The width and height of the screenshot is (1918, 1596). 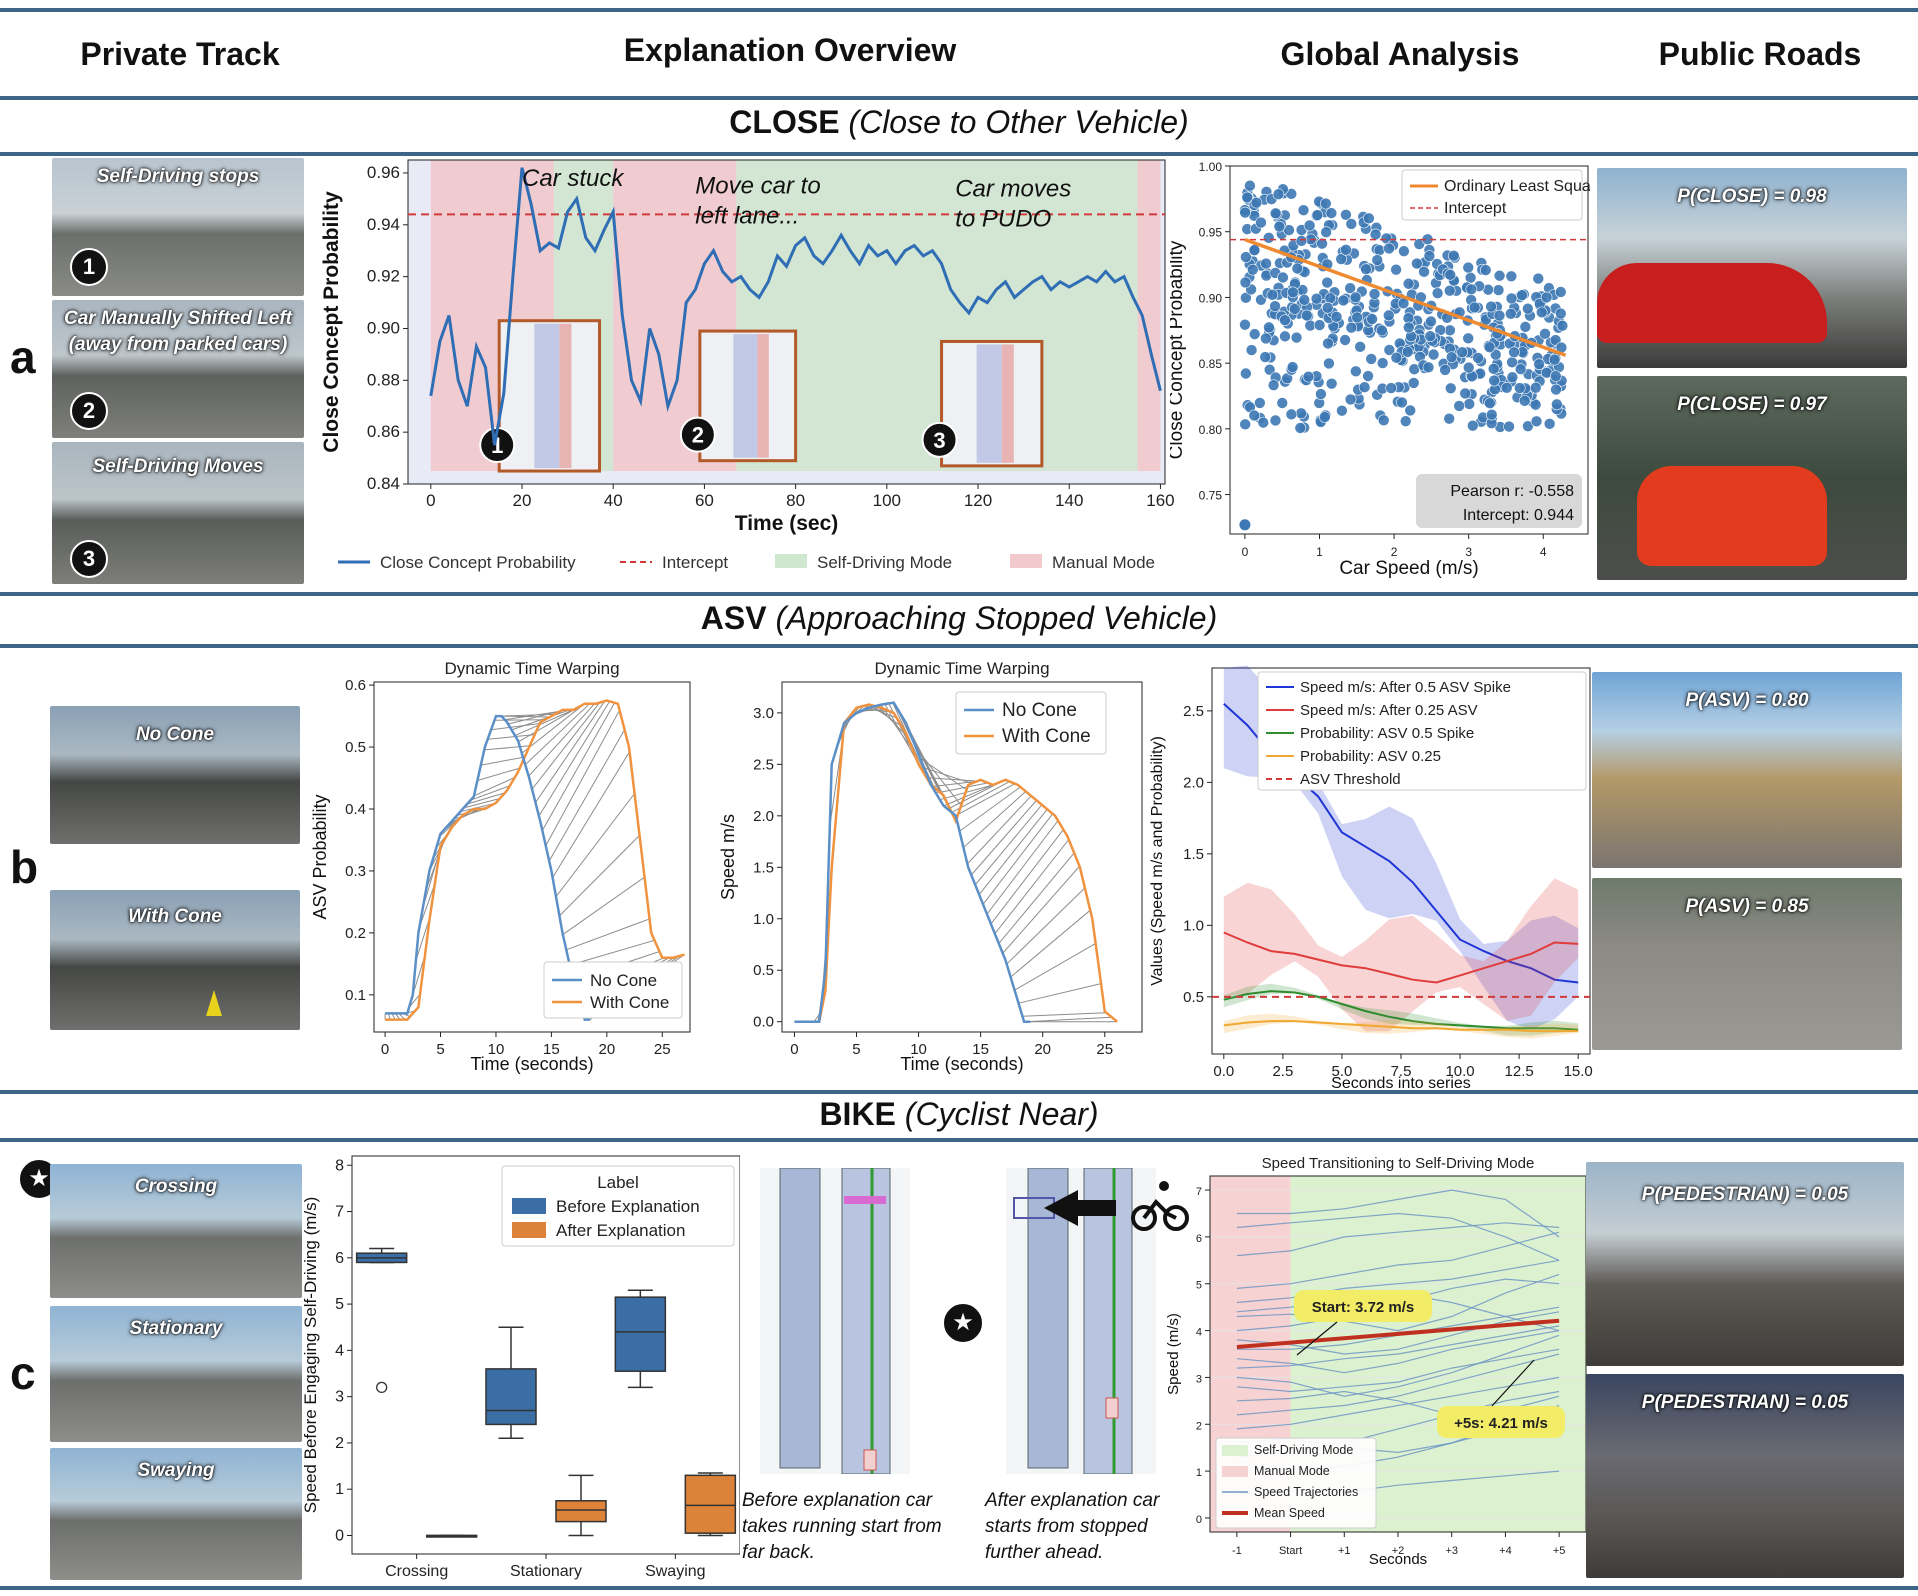 What do you see at coordinates (1199, 1192) in the screenshot?
I see `y-tick-label: 7` at bounding box center [1199, 1192].